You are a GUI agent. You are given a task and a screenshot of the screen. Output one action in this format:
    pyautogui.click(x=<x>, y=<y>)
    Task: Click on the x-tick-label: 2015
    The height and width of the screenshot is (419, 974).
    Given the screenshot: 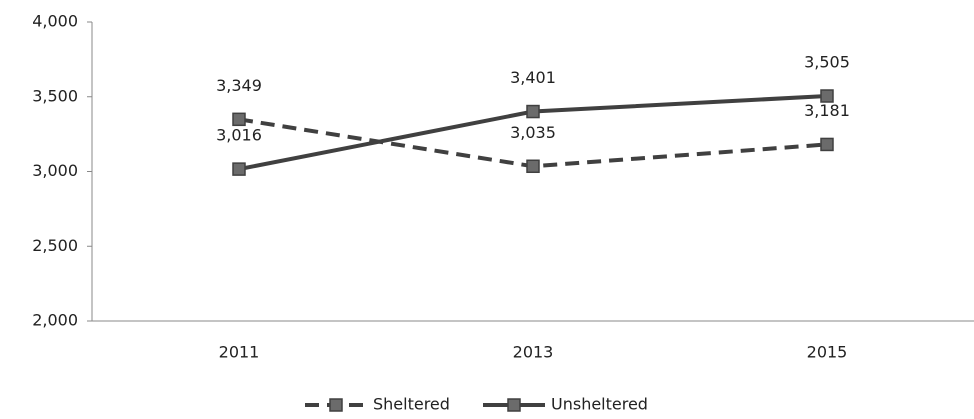 What is the action you would take?
    pyautogui.click(x=827, y=352)
    